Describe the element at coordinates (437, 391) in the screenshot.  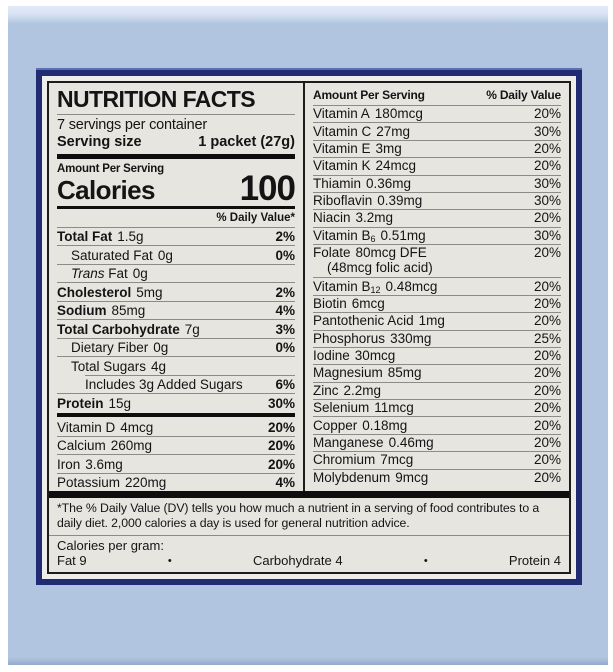
I see `nutrient-row: Zinc 2.2mg 20%` at that location.